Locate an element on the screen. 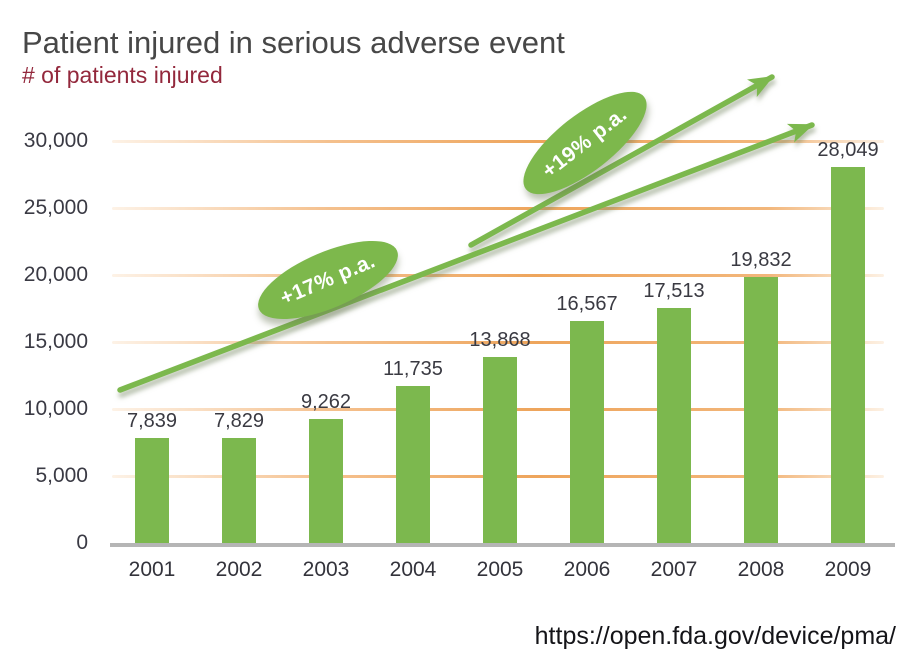 This screenshot has width=900, height=672. y-tick-label: 5,000 is located at coordinates (61, 475).